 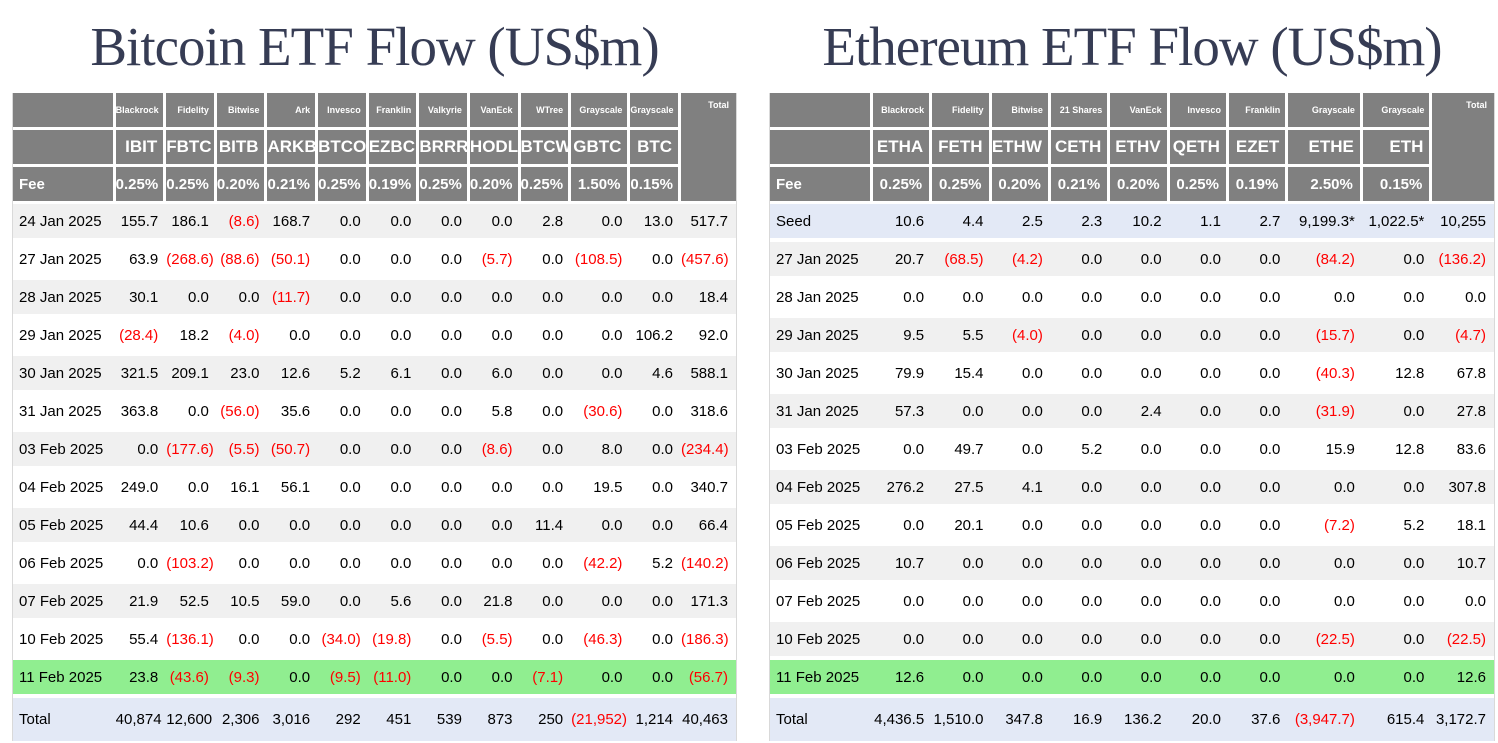 I want to click on date-cell: 10 Feb 2025, so click(x=821, y=641).